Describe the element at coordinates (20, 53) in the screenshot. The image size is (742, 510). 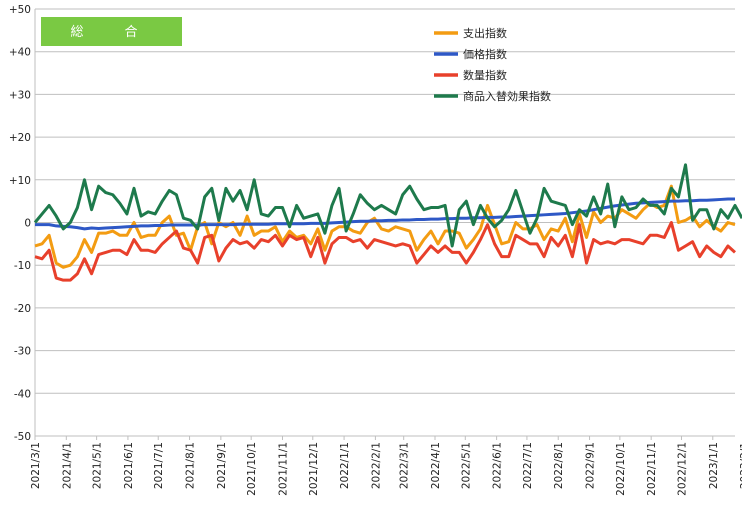
I see `y-tick-label: +40` at that location.